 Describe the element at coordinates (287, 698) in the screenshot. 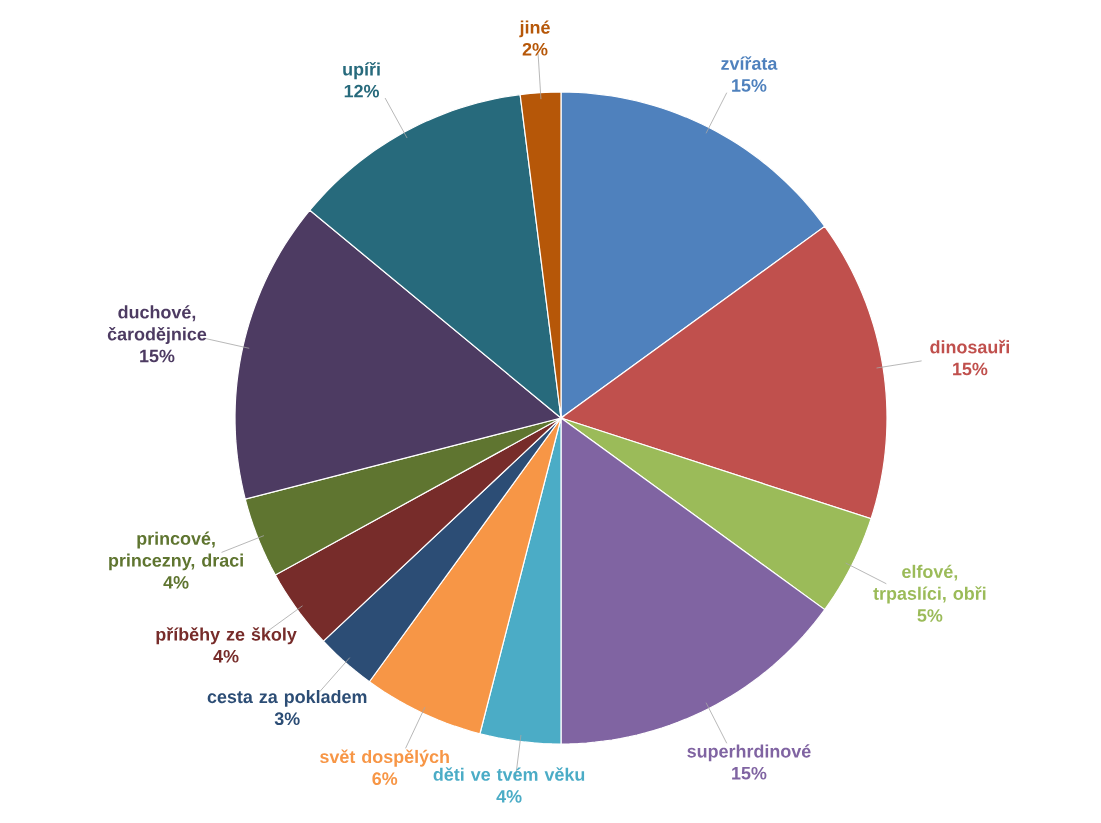

I see `slice-label: cesta za pokladem` at that location.